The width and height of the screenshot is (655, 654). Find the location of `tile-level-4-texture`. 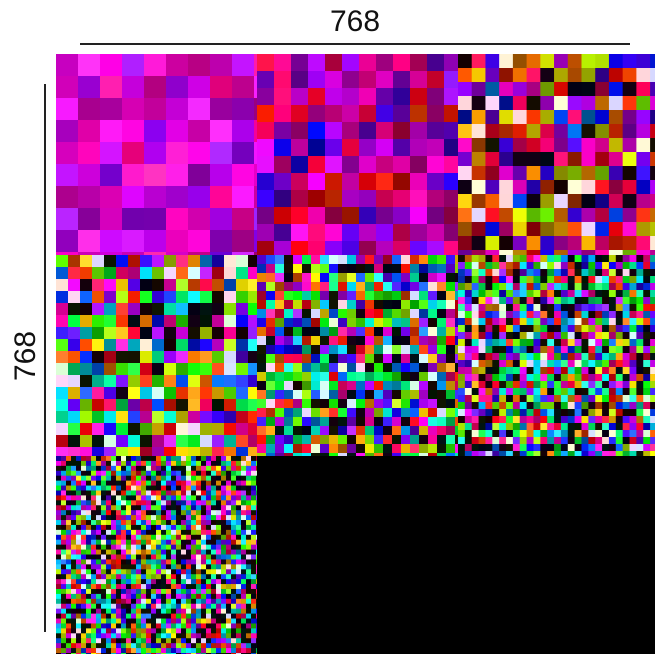

tile-level-4-texture is located at coordinates (156, 355).